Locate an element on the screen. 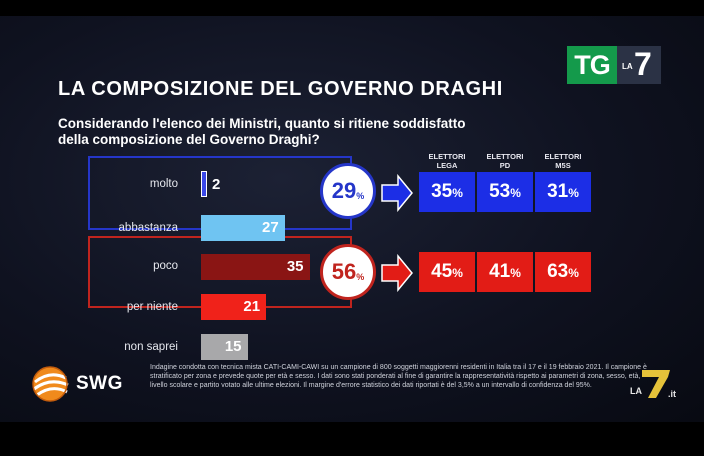 This screenshot has width=704, height=456. category-label-molto: molto is located at coordinates (163, 184).